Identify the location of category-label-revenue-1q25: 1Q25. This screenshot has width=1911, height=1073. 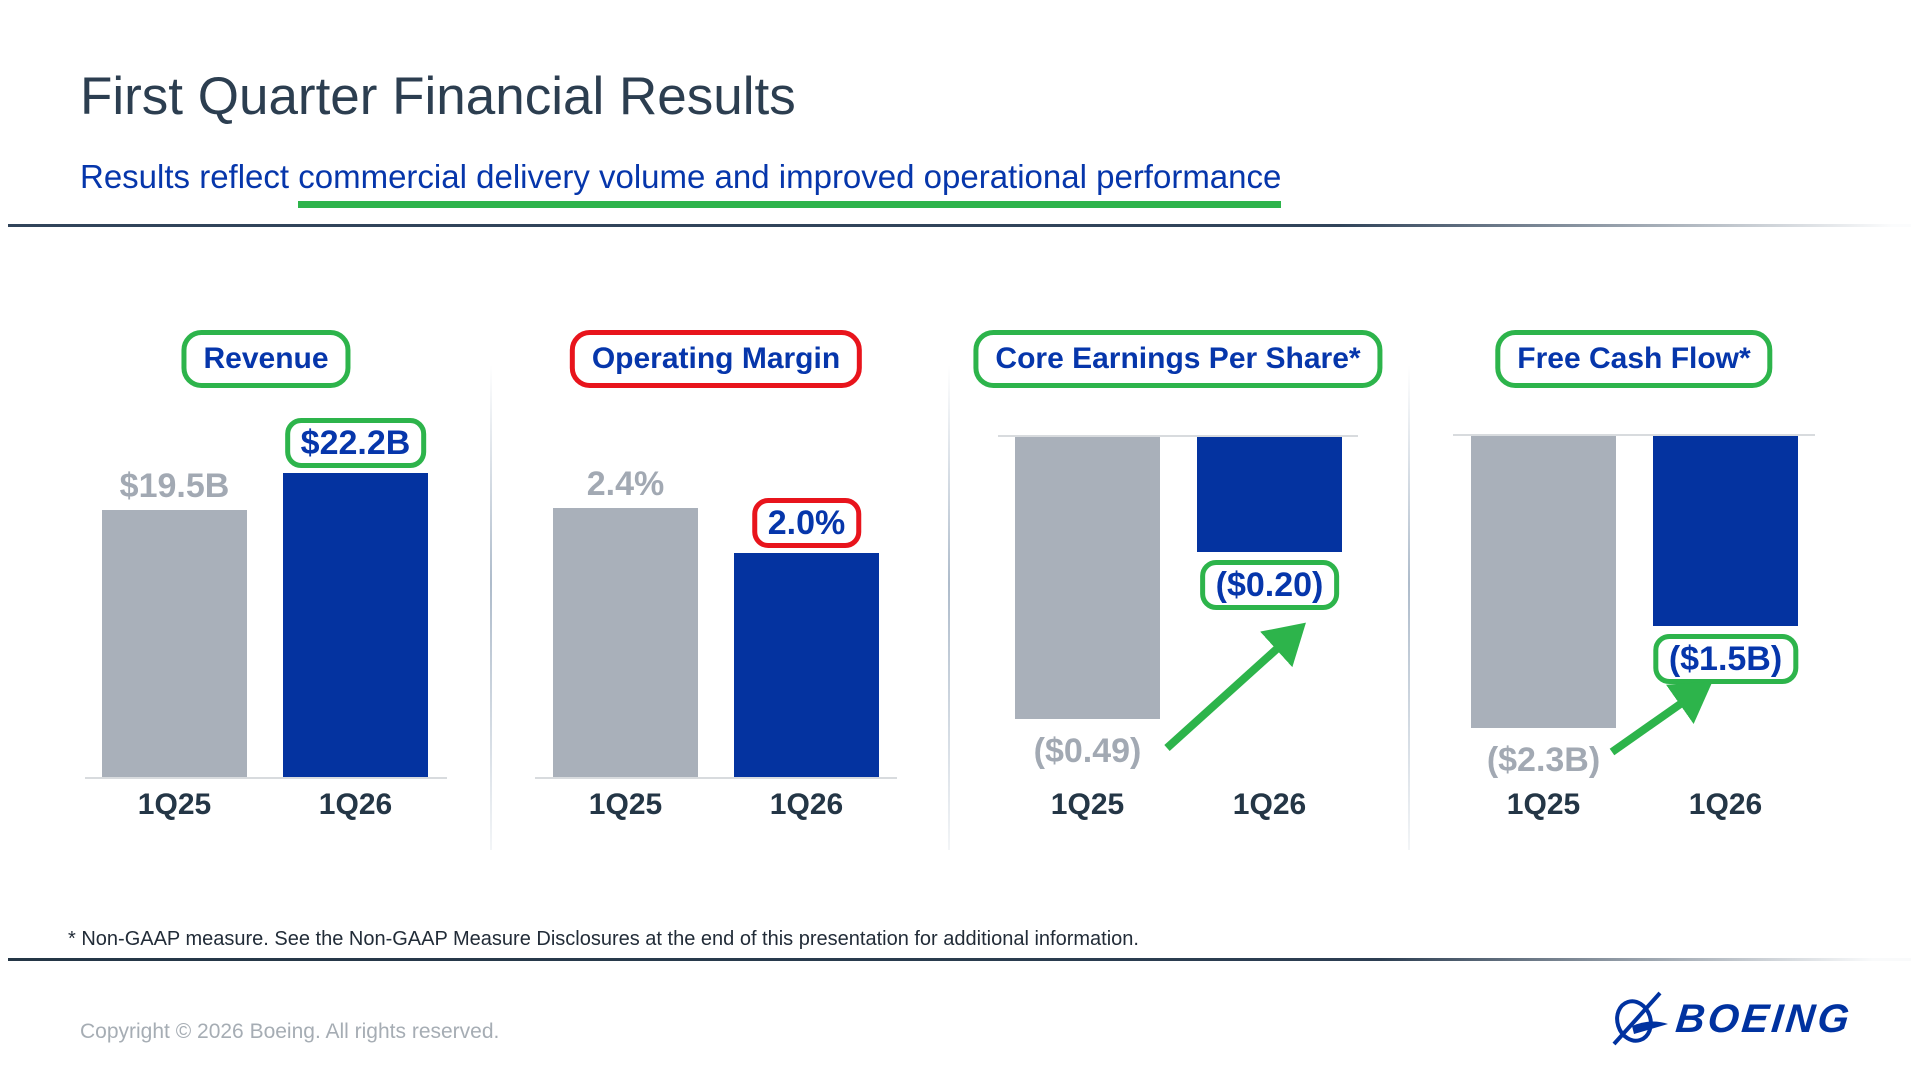
(174, 804).